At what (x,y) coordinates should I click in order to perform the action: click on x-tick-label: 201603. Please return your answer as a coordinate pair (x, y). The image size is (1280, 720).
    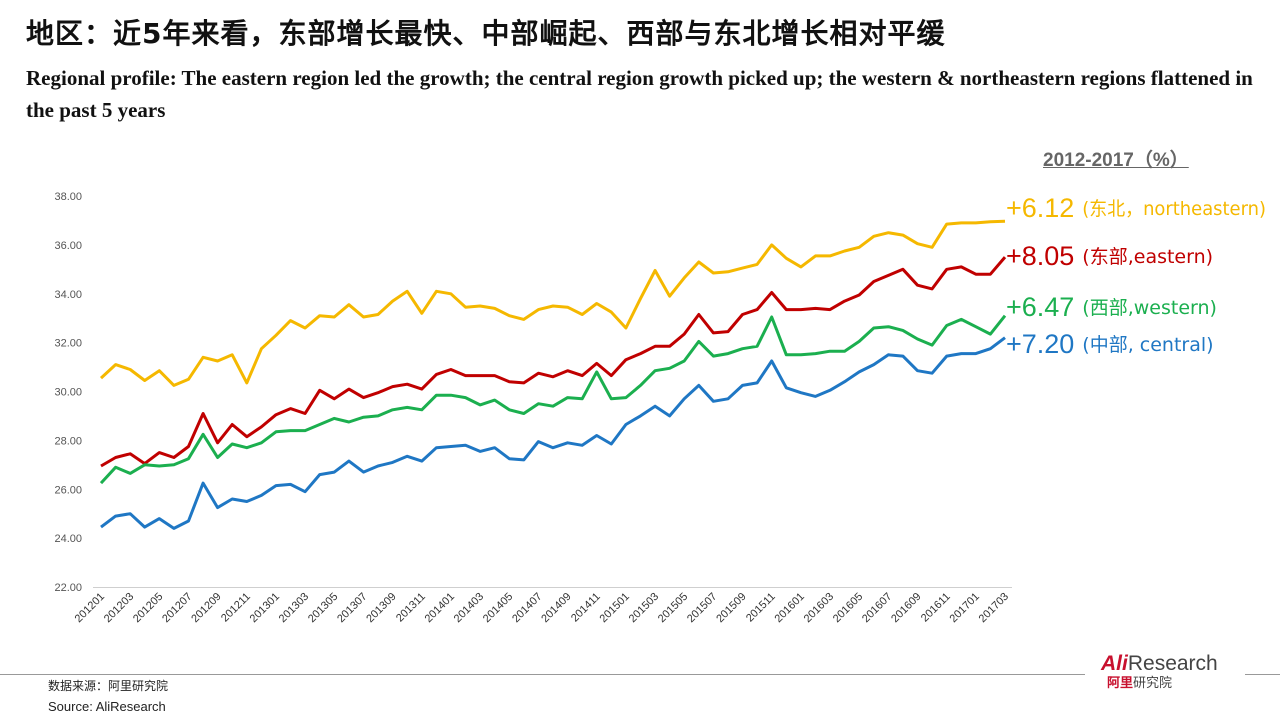
    Looking at the image, I should click on (819, 608).